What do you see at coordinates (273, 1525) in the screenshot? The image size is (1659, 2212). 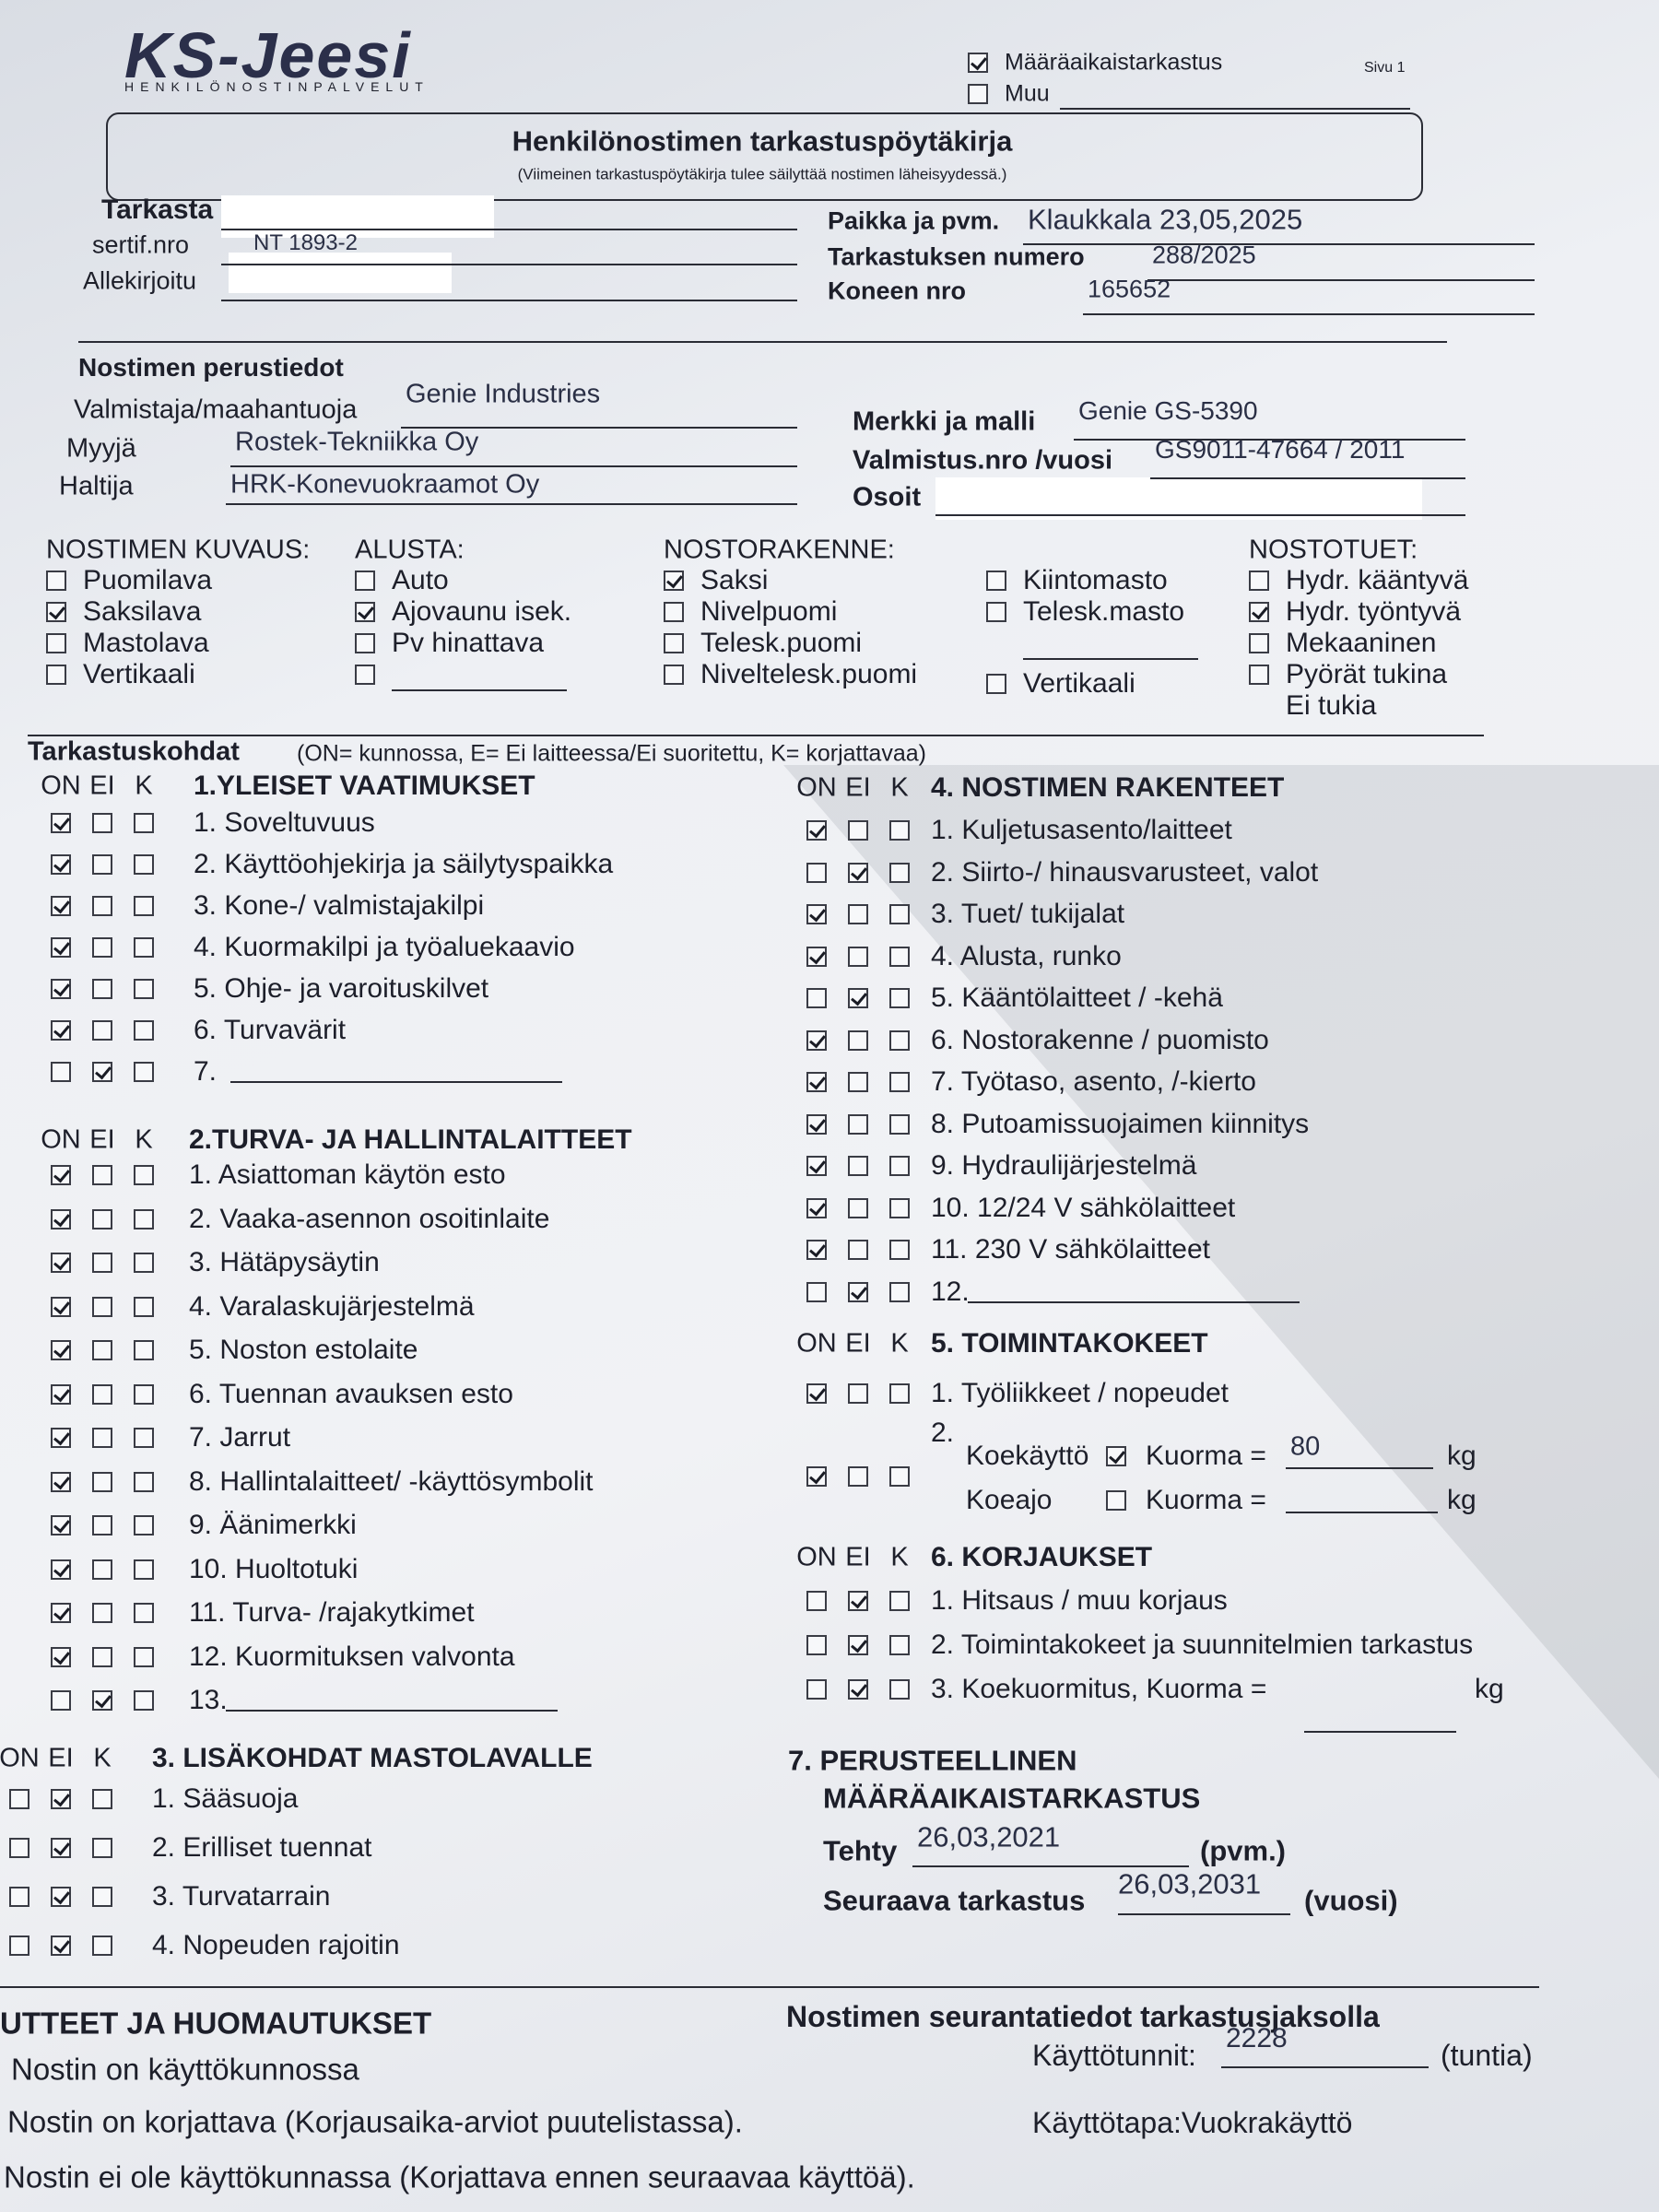 I see `item-label: 9. Äänimerkki` at bounding box center [273, 1525].